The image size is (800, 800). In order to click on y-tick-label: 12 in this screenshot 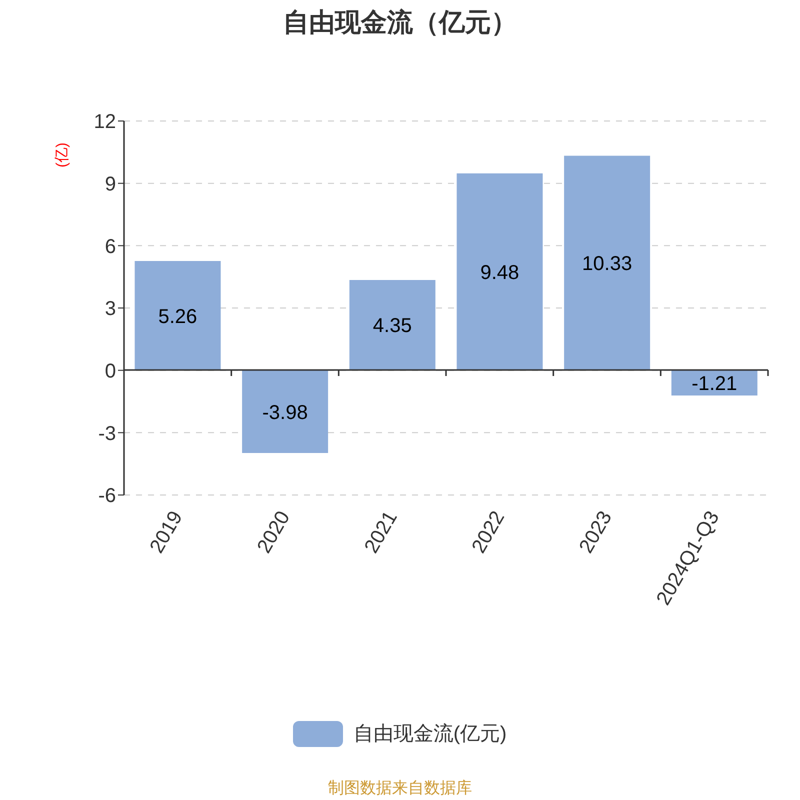, I will do `click(105, 122)`.